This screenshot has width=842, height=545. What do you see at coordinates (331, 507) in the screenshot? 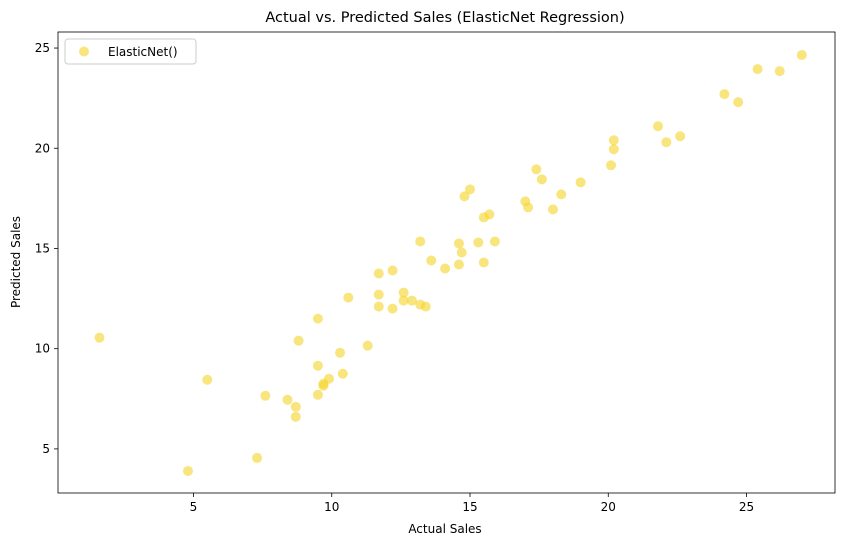
I see `x-tick-label: 10` at bounding box center [331, 507].